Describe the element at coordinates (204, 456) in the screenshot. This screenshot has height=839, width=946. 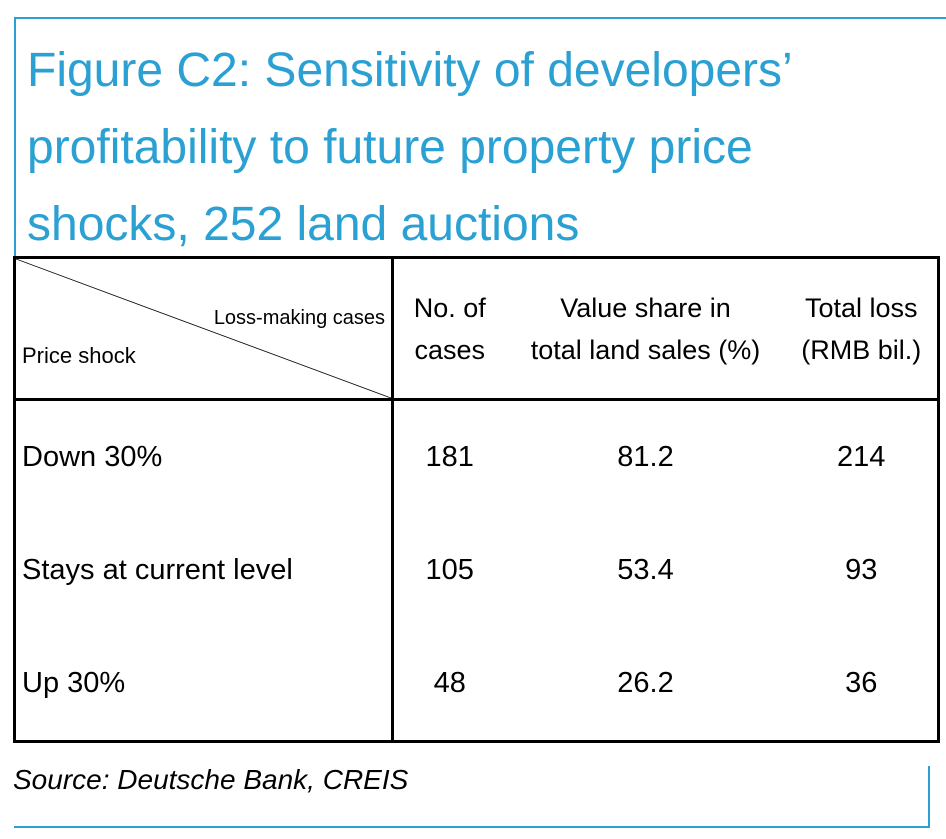
I see `row-label: Down 30%` at that location.